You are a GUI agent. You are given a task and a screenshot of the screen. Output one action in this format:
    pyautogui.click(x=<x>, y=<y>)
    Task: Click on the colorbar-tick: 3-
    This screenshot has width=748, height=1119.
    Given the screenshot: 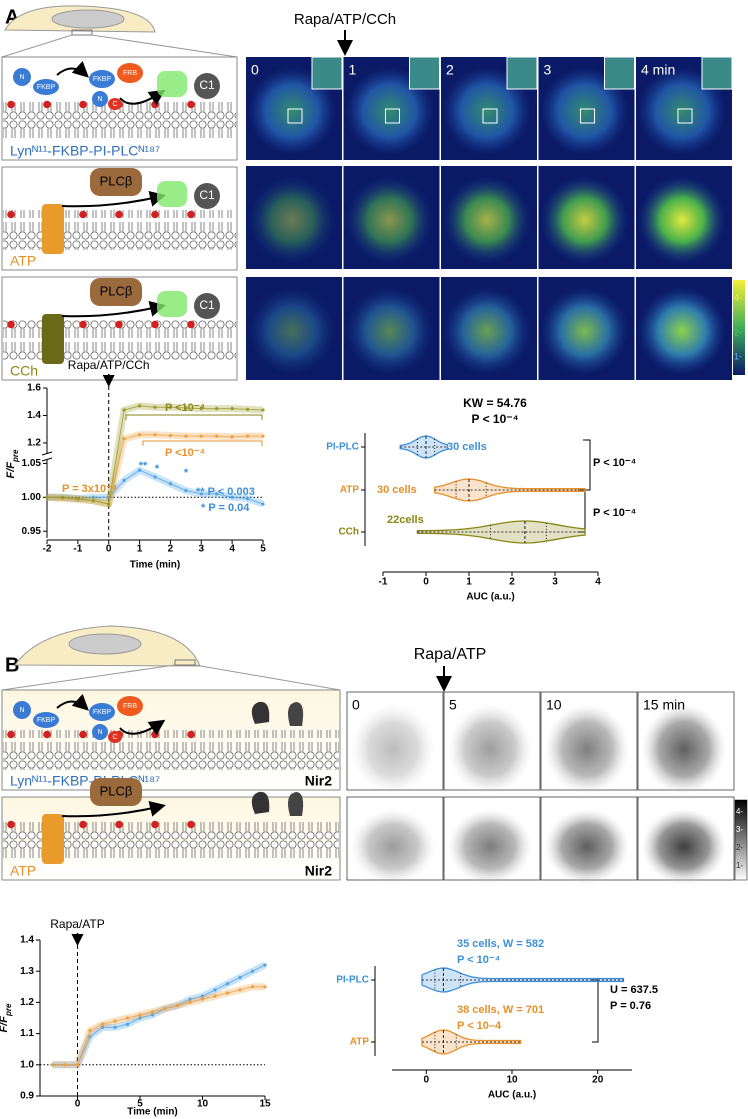 What is the action you would take?
    pyautogui.click(x=739, y=829)
    